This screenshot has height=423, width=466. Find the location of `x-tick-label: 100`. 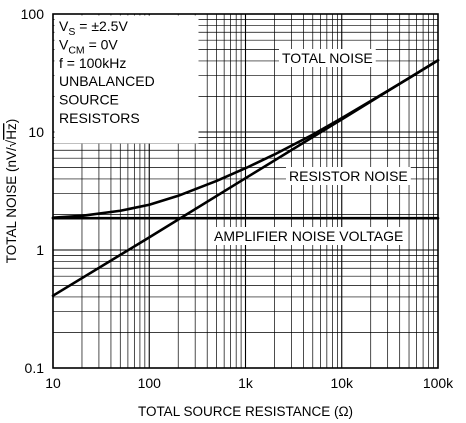

x-tick-label: 100 is located at coordinates (150, 383).